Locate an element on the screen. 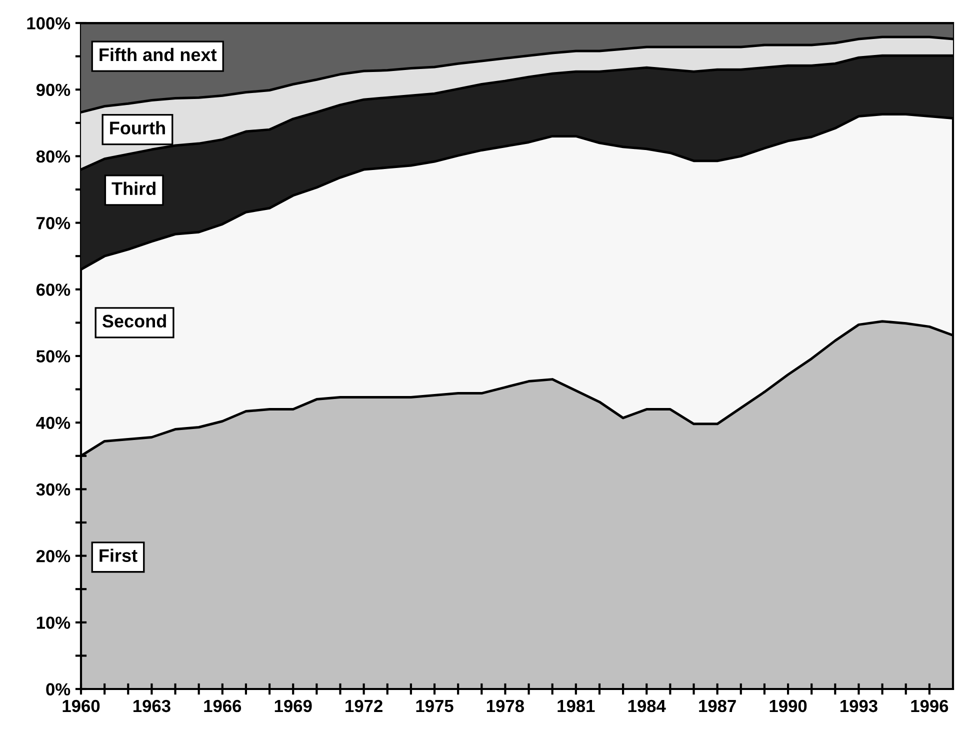  series-label: Fifth and next is located at coordinates (158, 55).